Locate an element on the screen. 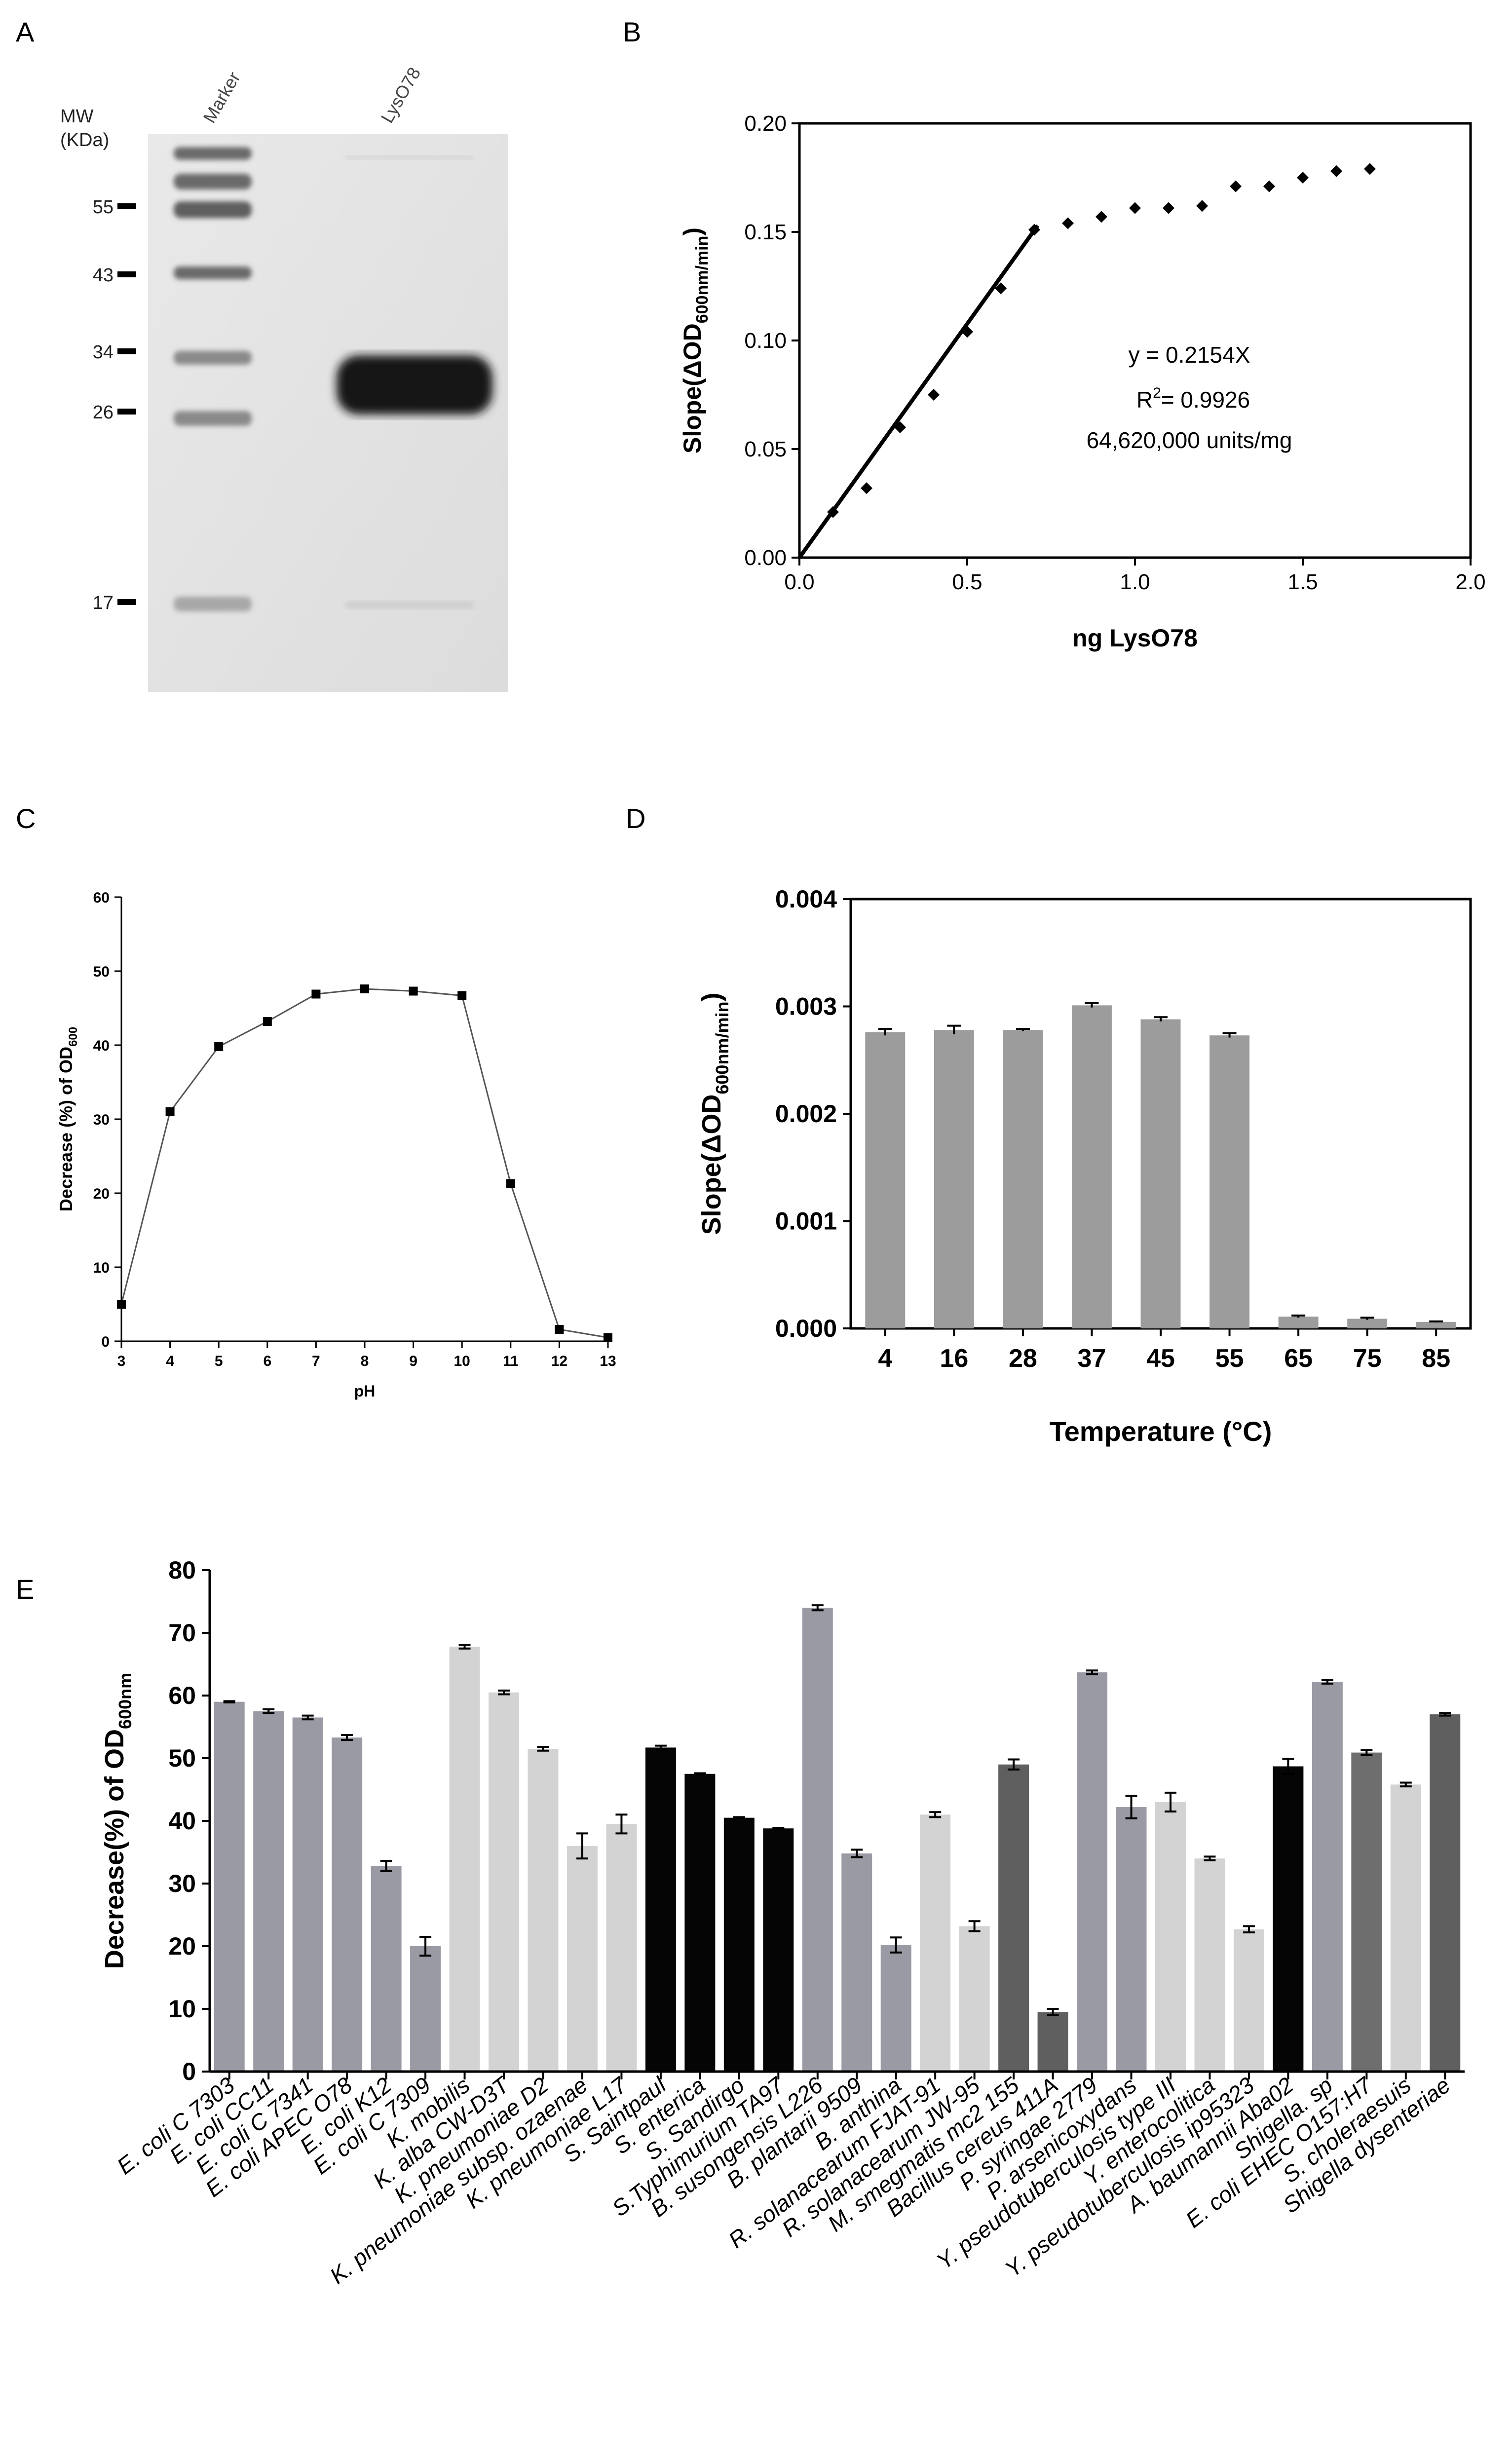  x-tick-label: 8 is located at coordinates (365, 1361).